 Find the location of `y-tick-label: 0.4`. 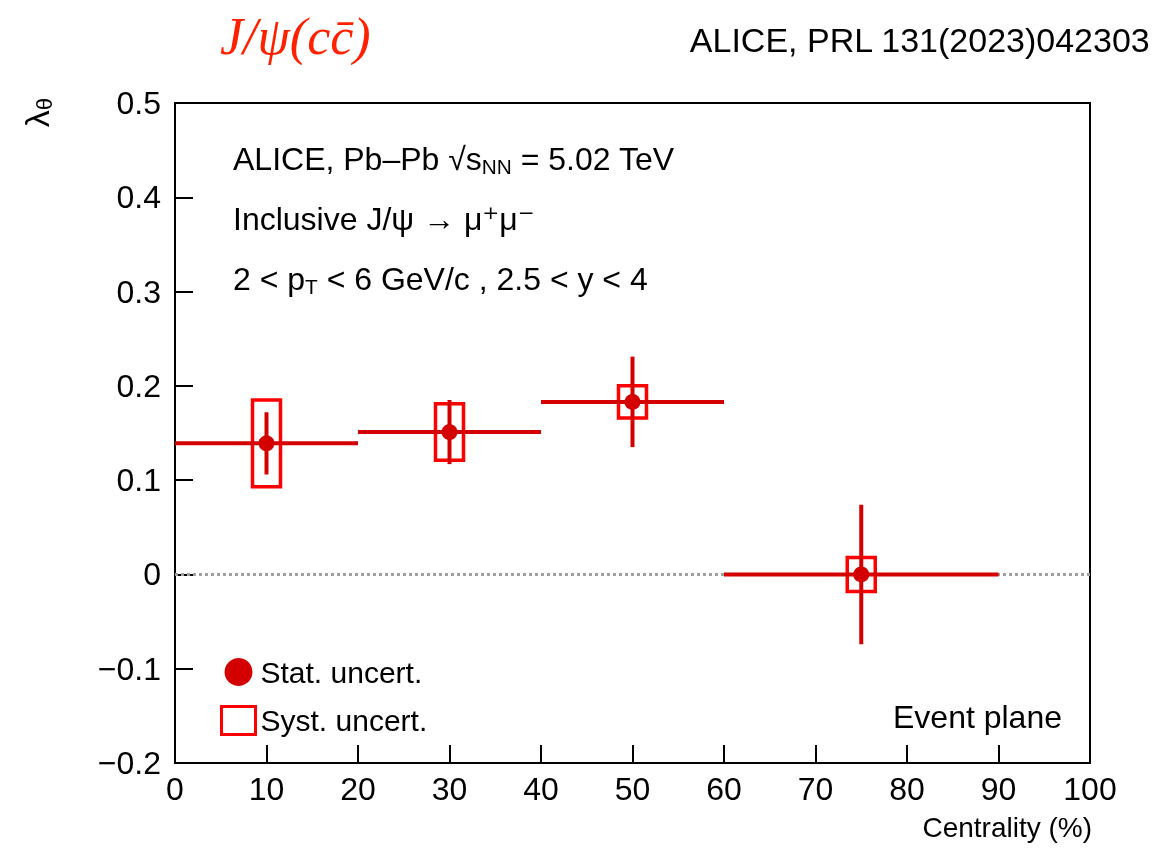

y-tick-label: 0.4 is located at coordinates (138, 197).